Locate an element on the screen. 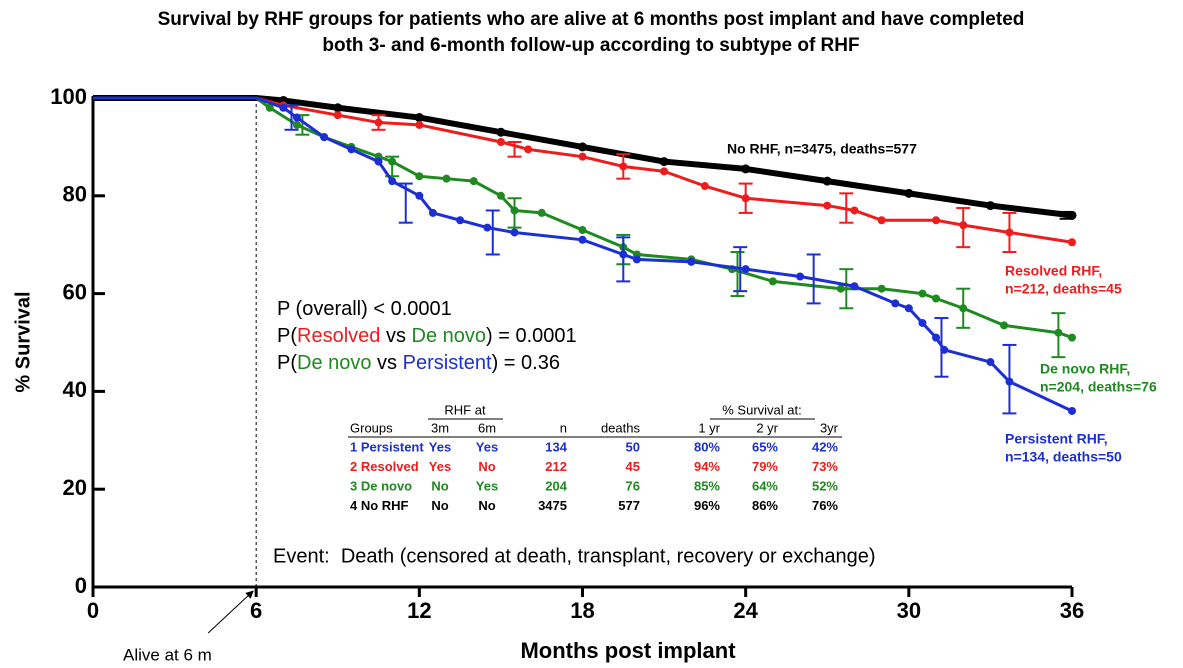 This screenshot has height=668, width=1183. x-tick-label: 0 is located at coordinates (93, 610).